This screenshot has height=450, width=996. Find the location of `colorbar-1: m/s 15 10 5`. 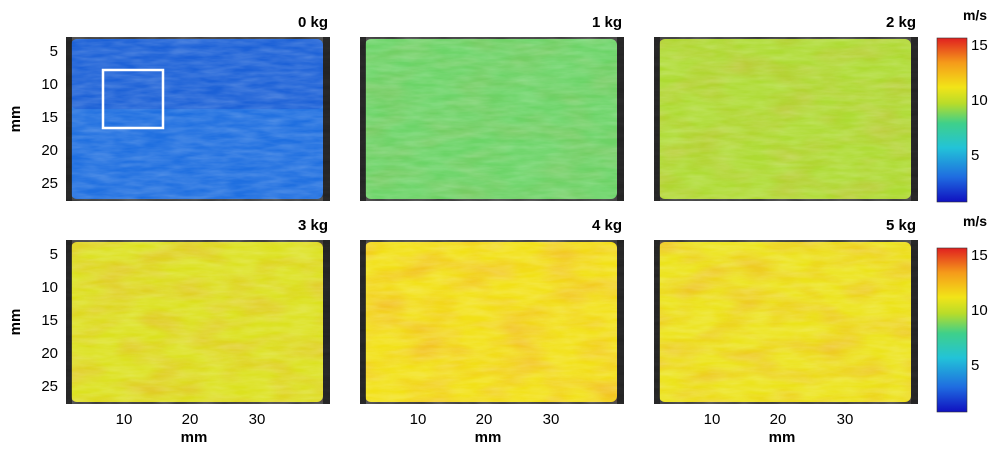

colorbar-1: m/s 15 10 5 is located at coordinates (962, 313).